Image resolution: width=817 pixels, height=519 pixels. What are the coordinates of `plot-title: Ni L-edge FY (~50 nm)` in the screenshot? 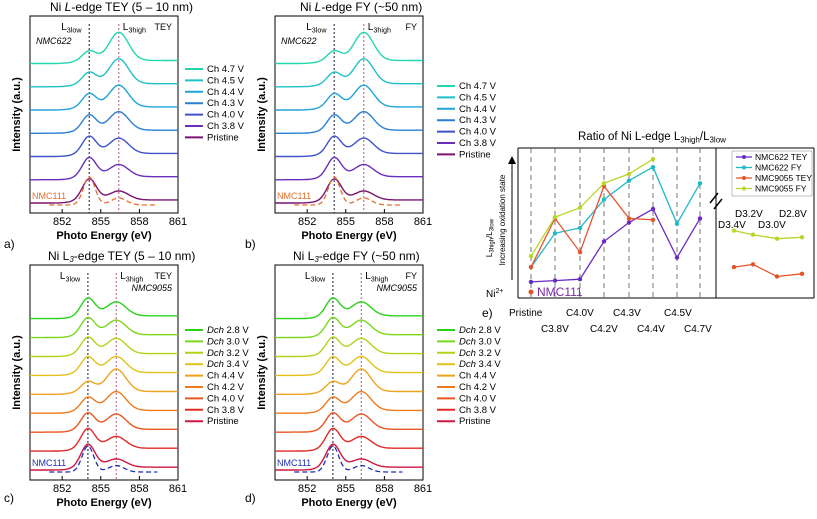 It's located at (361, 7).